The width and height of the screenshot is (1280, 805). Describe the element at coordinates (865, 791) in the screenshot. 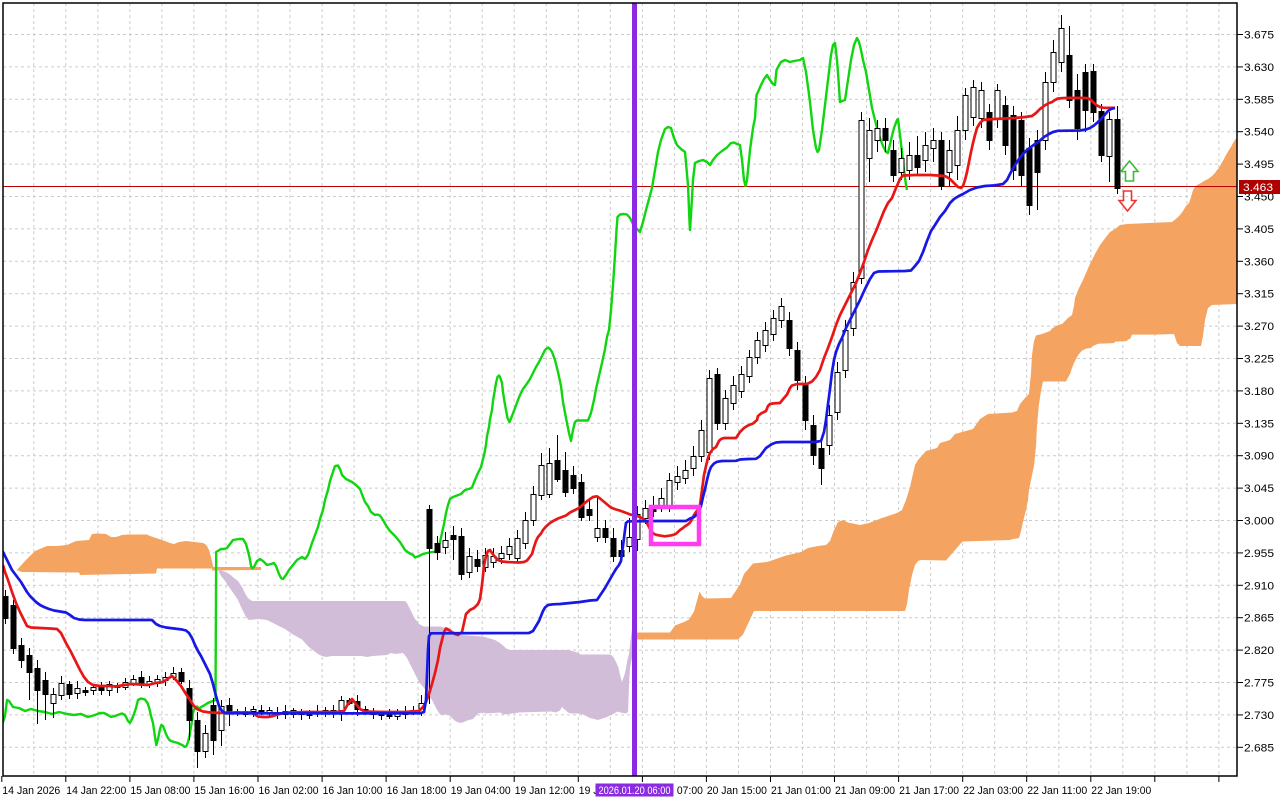

I see `svg-text: 21 Jan 09:00` at that location.